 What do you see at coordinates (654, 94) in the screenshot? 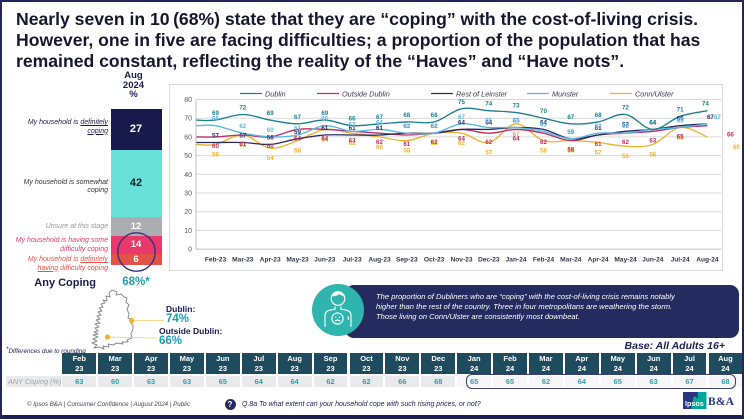
I see `svg-text: Conn/Ulster` at bounding box center [654, 94].